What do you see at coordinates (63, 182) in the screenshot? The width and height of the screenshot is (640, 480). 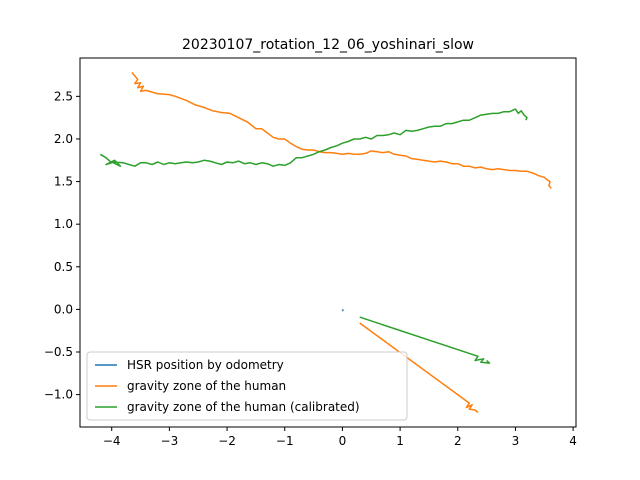 I see `y-tick-label: 1.5` at bounding box center [63, 182].